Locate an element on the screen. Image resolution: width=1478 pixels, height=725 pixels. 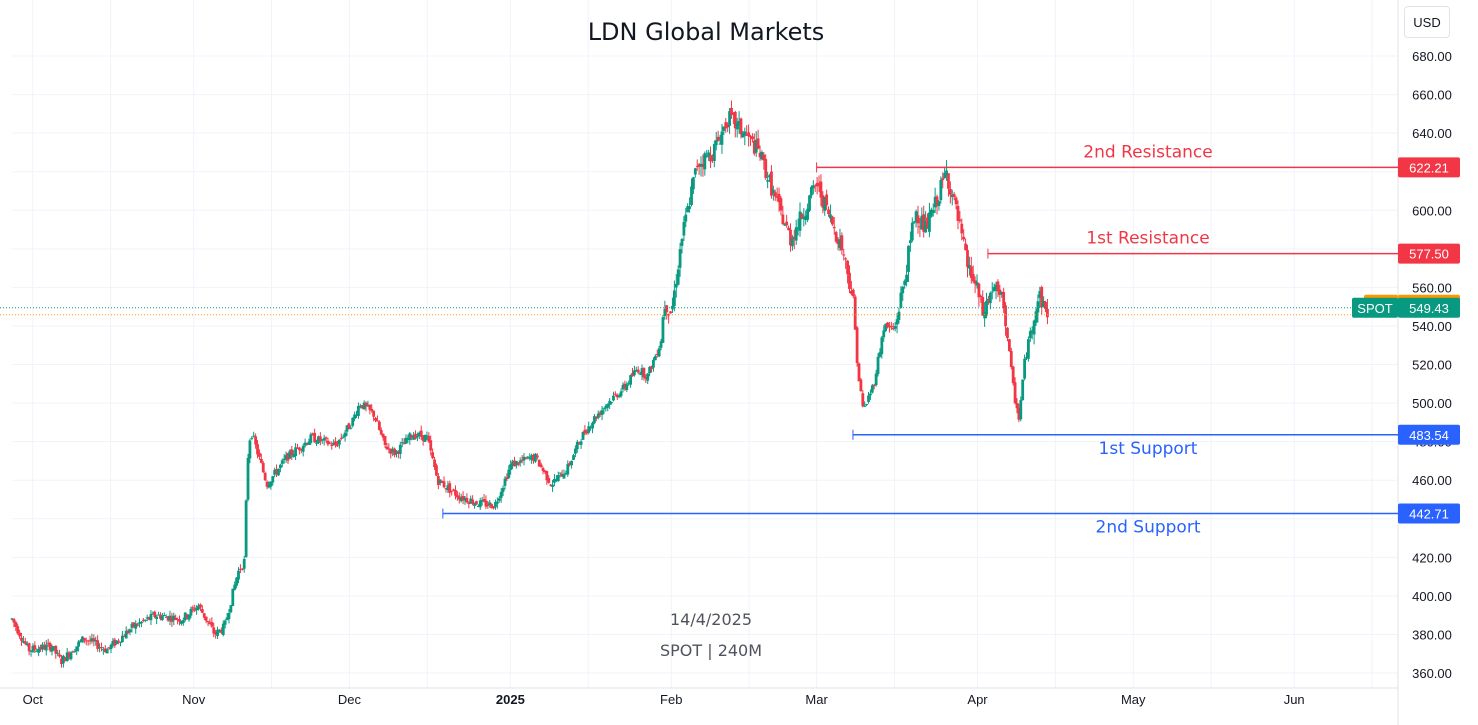
time-tick-label: Nov is located at coordinates (194, 699).